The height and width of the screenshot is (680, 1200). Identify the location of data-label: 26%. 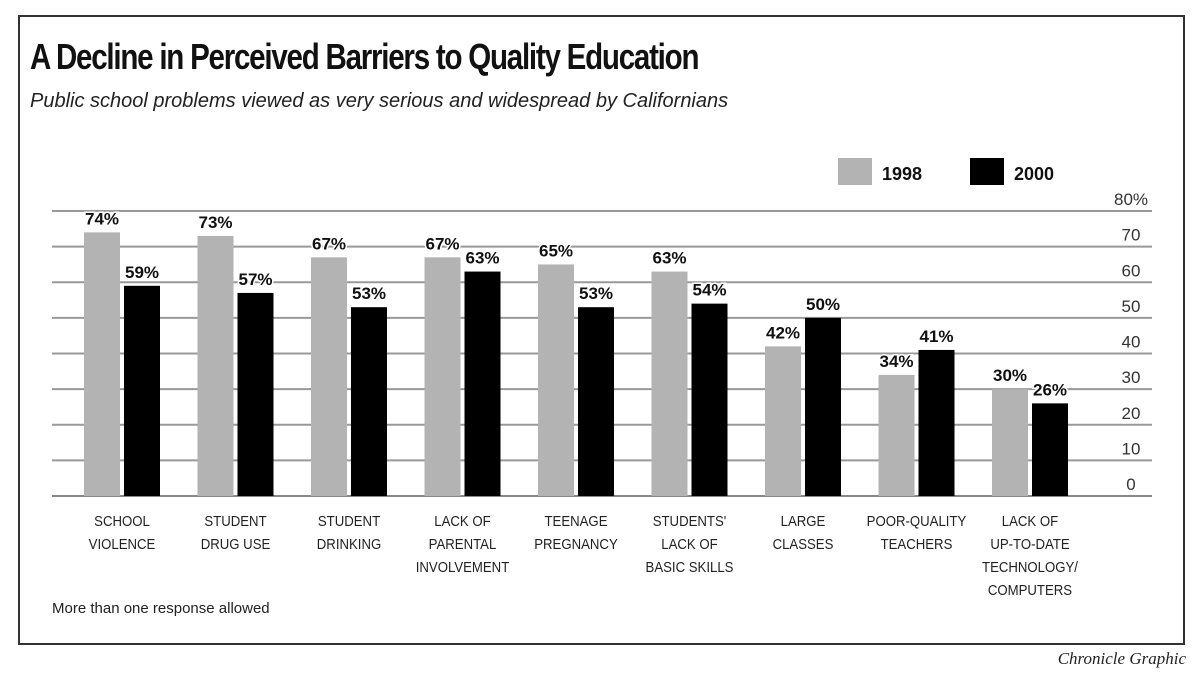
(1050, 389).